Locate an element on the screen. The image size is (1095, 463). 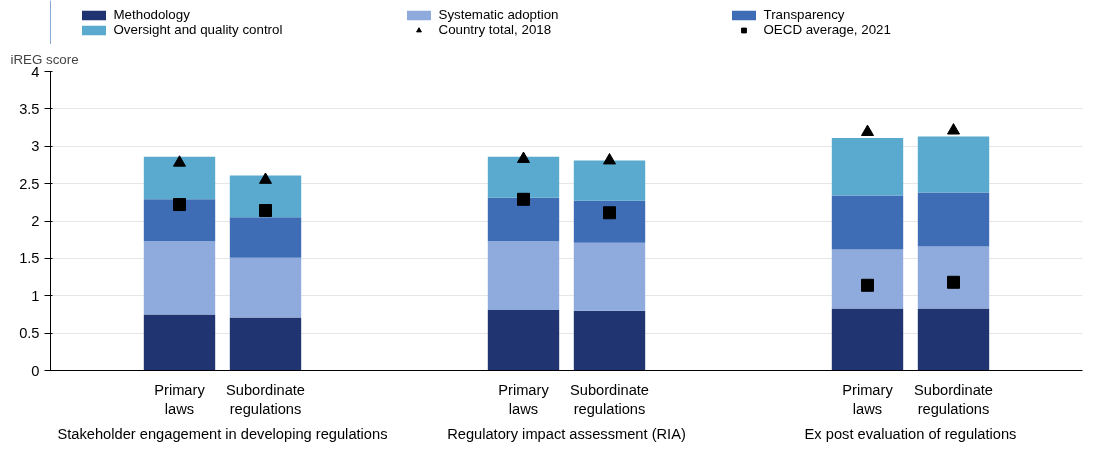
legend-label: Transparency is located at coordinates (804, 14).